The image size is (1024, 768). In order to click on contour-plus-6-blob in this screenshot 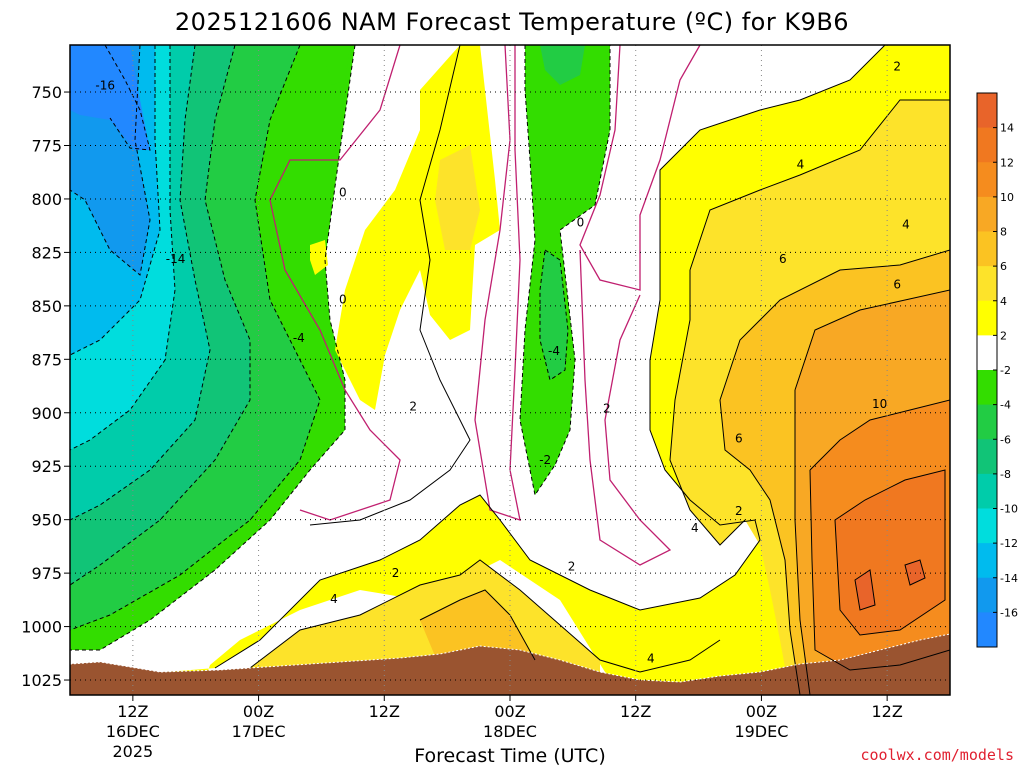, I will do `click(477, 625)`.